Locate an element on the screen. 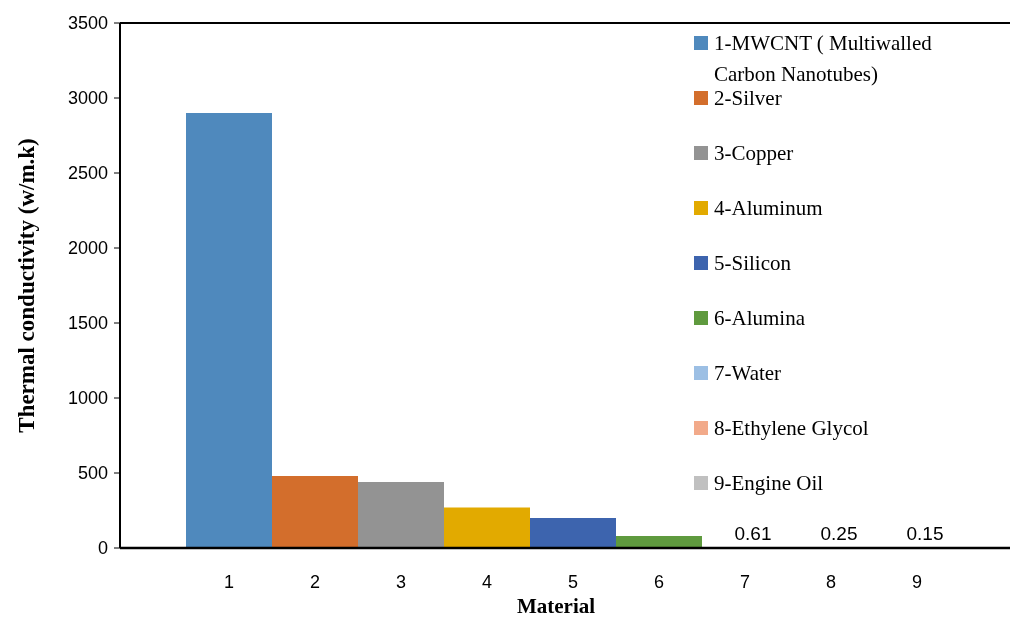  data-label: 0.61 is located at coordinates (753, 533).